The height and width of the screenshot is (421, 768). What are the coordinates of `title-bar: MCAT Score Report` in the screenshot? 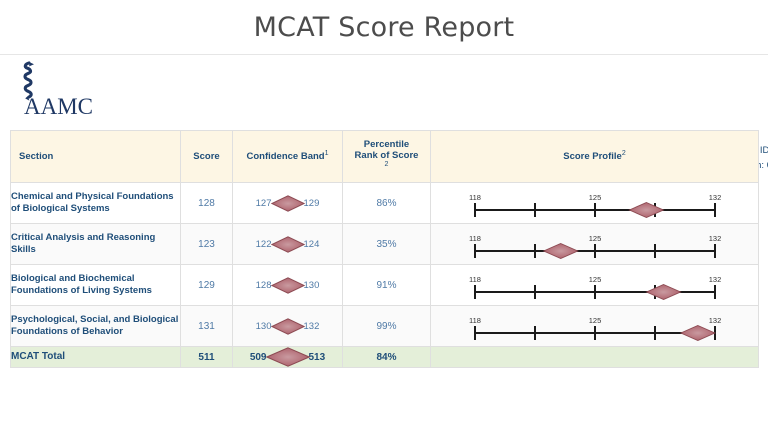 It's located at (384, 27).